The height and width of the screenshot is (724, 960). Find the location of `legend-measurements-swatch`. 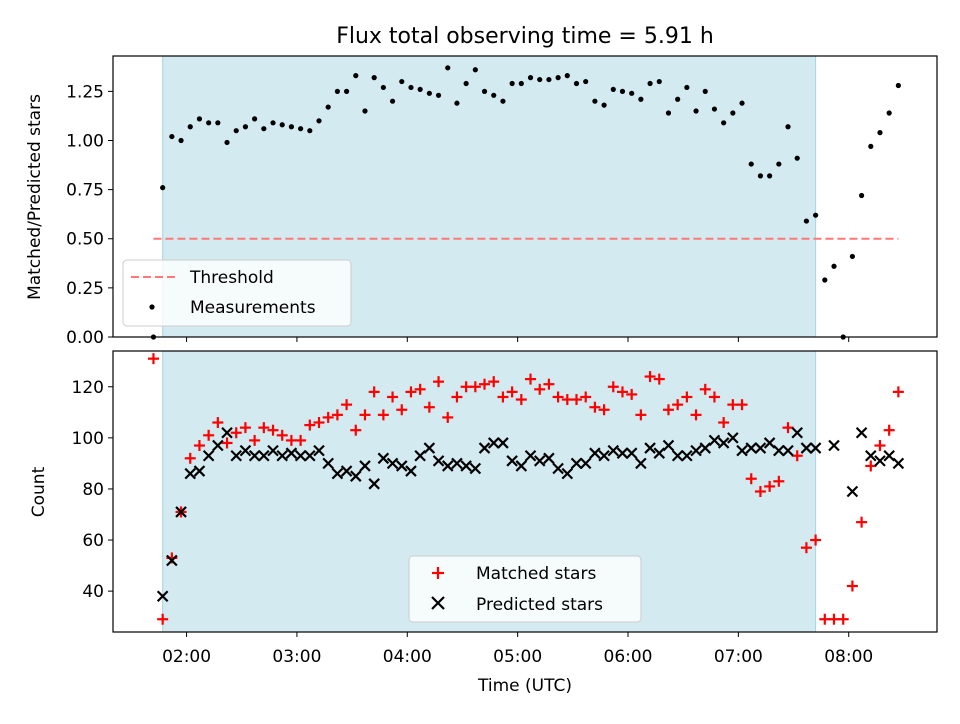

legend-measurements-swatch is located at coordinates (152, 307).